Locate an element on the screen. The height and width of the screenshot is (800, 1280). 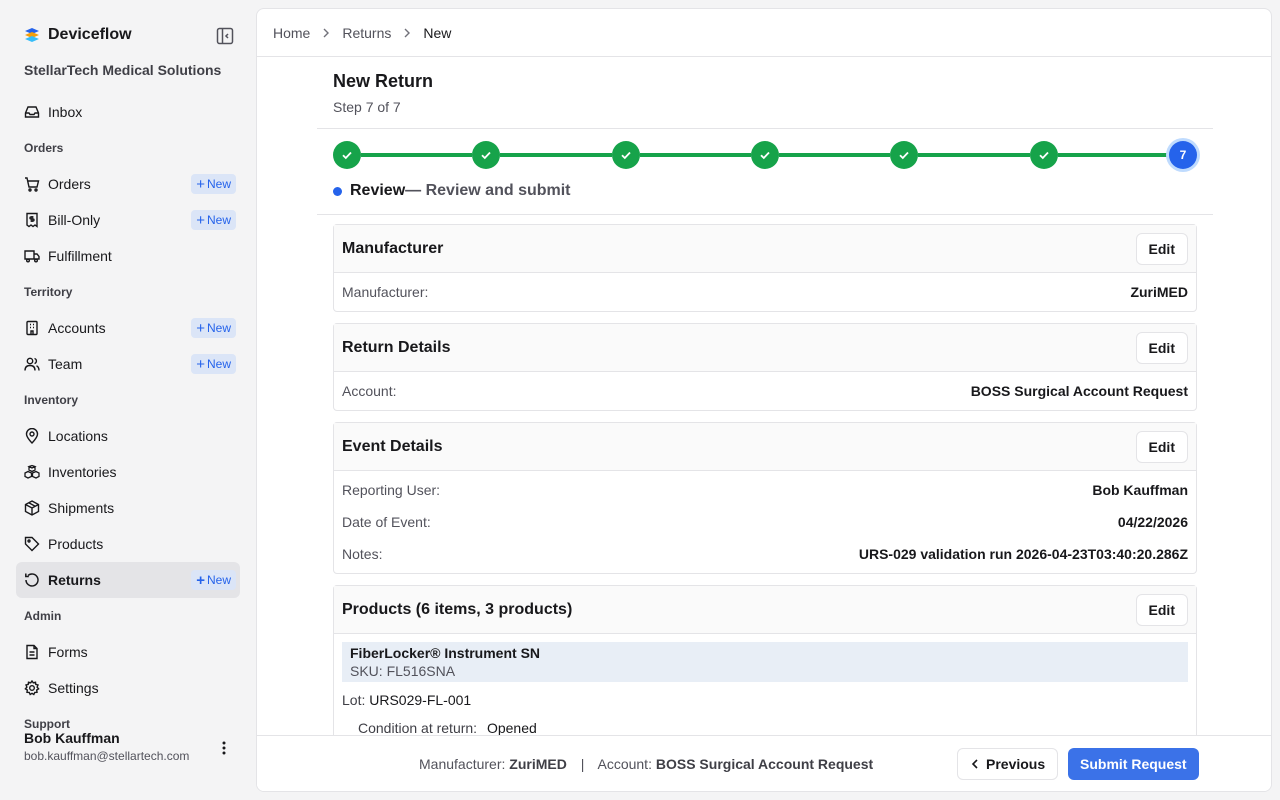
sidebar-item-shipments: Shipments is located at coordinates (128, 508).